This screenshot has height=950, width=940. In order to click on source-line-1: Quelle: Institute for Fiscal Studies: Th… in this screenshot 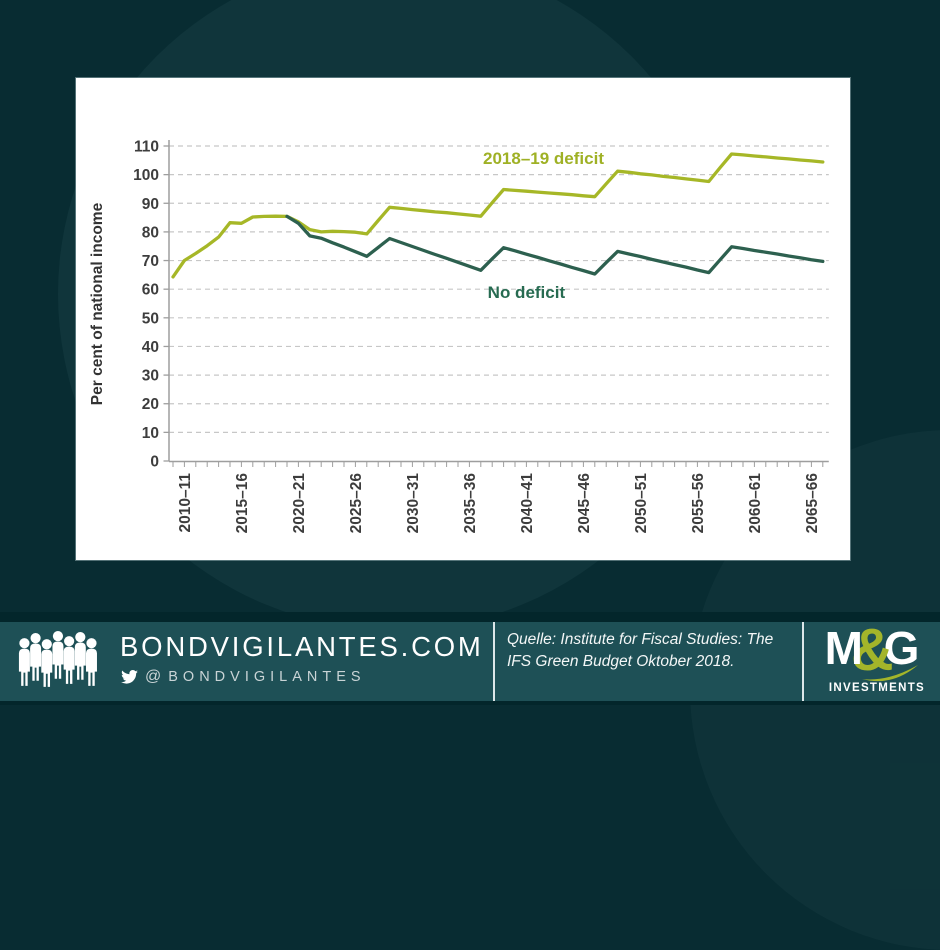, I will do `click(640, 639)`.